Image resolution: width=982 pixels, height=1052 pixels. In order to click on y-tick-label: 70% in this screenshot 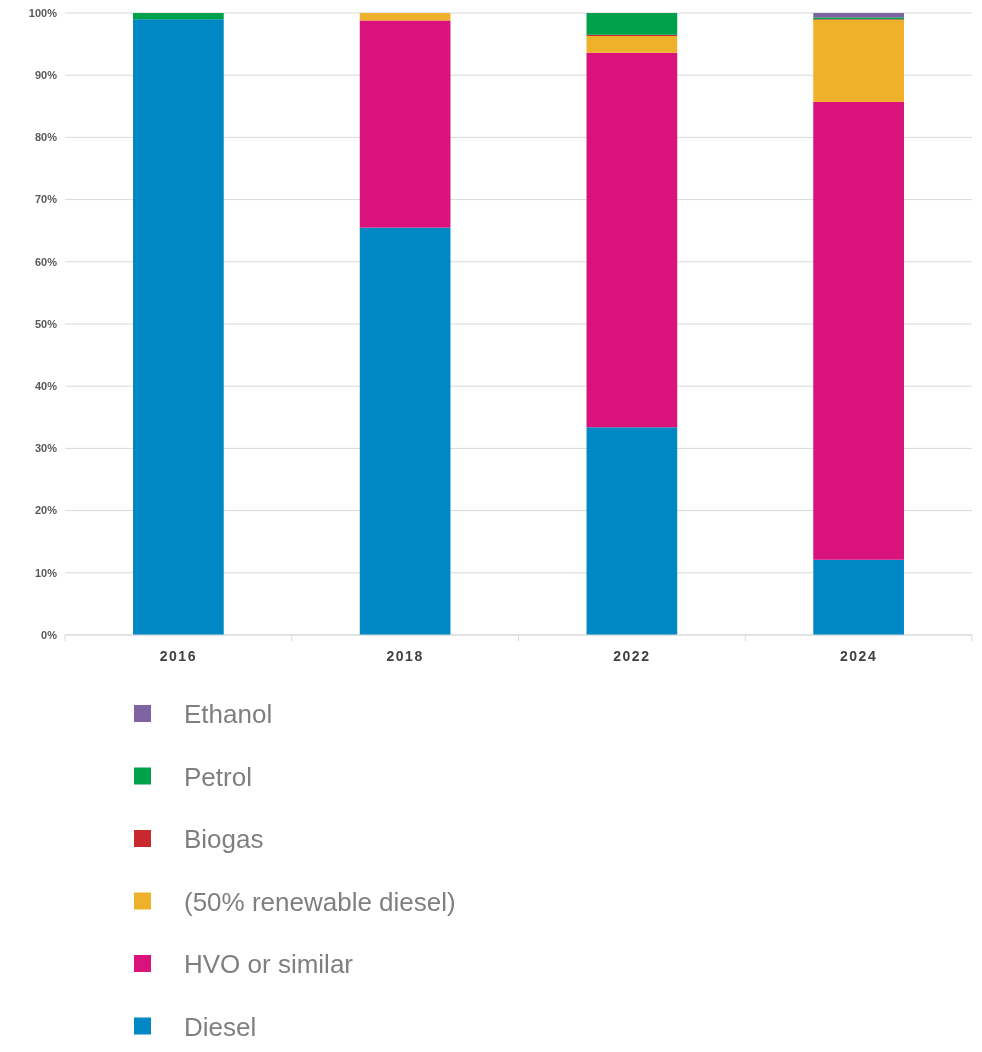, I will do `click(46, 199)`.